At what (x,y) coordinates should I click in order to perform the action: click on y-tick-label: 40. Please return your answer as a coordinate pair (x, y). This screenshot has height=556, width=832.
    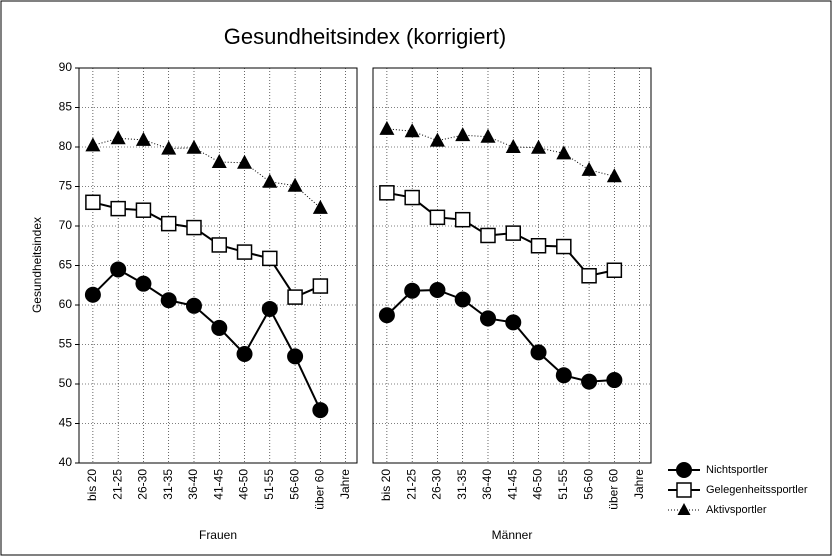
    Looking at the image, I should click on (66, 462).